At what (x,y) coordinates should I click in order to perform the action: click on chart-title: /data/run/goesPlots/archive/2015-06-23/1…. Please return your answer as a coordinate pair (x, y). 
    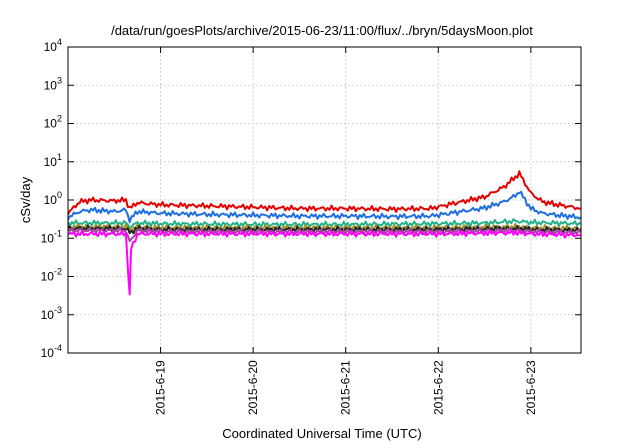
    Looking at the image, I should click on (322, 30).